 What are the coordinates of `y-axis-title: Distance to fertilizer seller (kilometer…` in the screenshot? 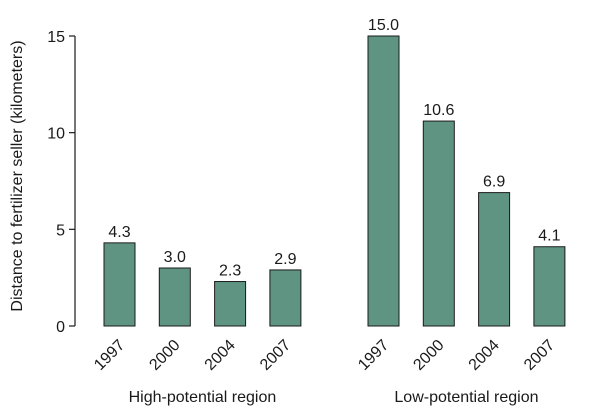 It's located at (17, 175).